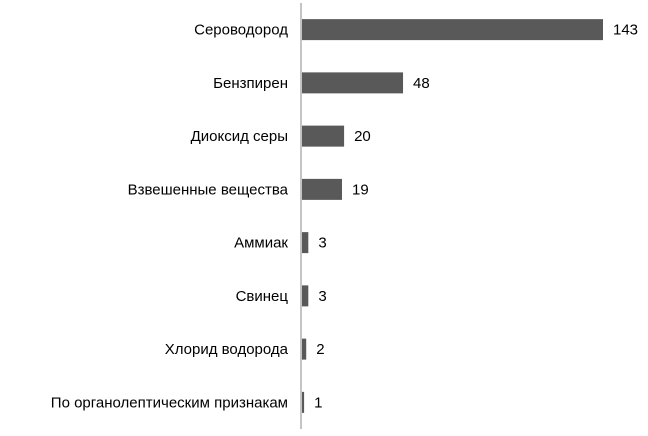 The width and height of the screenshot is (648, 436). What do you see at coordinates (625, 30) in the screenshot?
I see `value-label: 143` at bounding box center [625, 30].